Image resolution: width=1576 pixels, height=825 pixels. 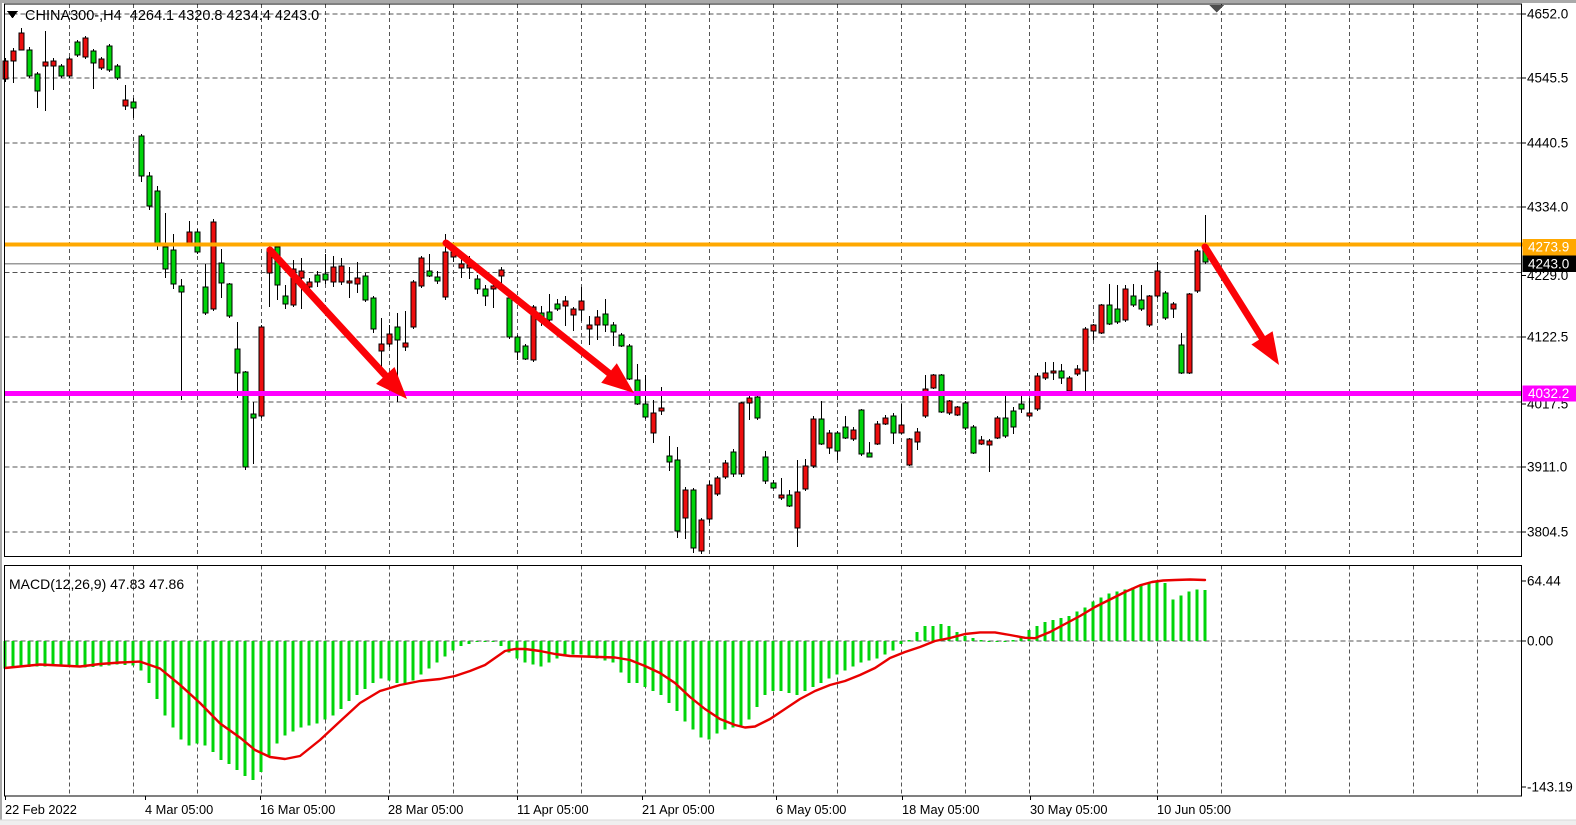 What do you see at coordinates (297, 809) in the screenshot?
I see `svg-text: 16 Mar 05:00` at bounding box center [297, 809].